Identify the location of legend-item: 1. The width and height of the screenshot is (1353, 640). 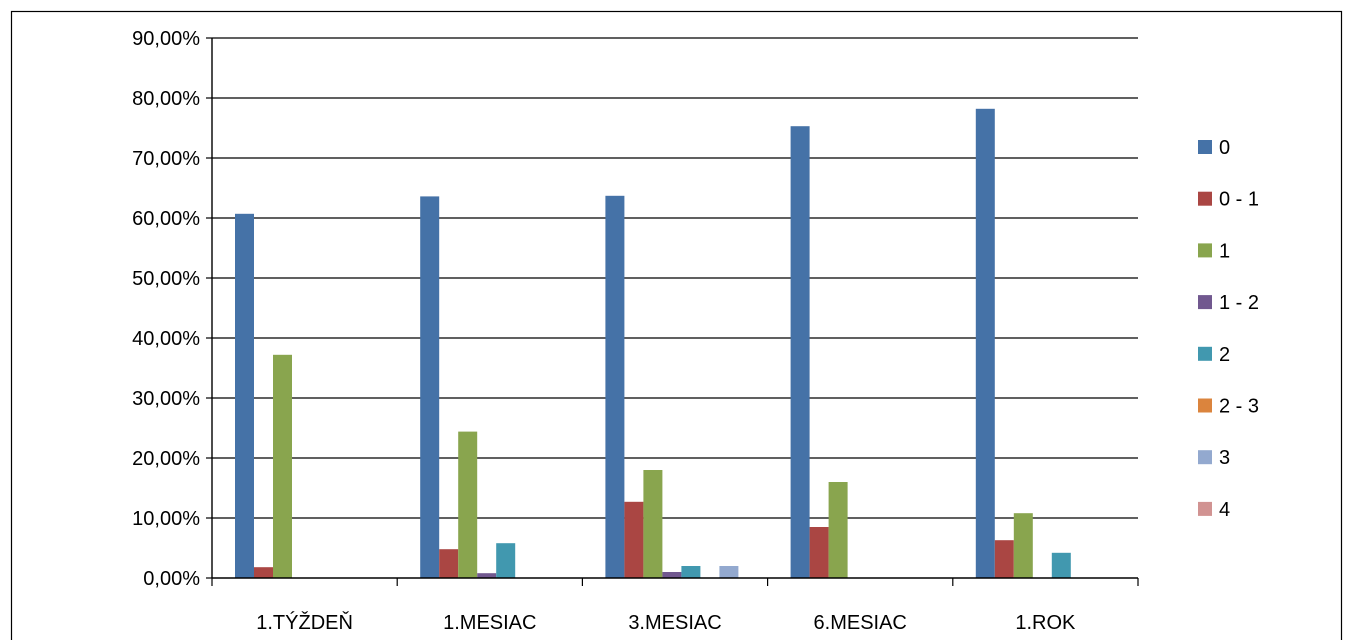
(1214, 251).